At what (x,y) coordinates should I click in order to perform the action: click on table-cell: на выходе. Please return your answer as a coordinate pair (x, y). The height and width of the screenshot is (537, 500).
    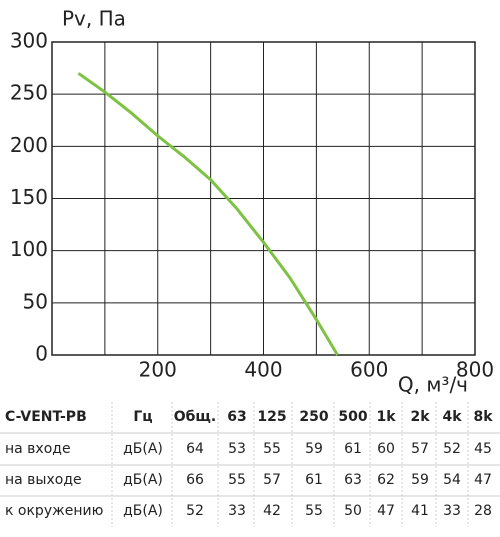
    Looking at the image, I should click on (43, 480).